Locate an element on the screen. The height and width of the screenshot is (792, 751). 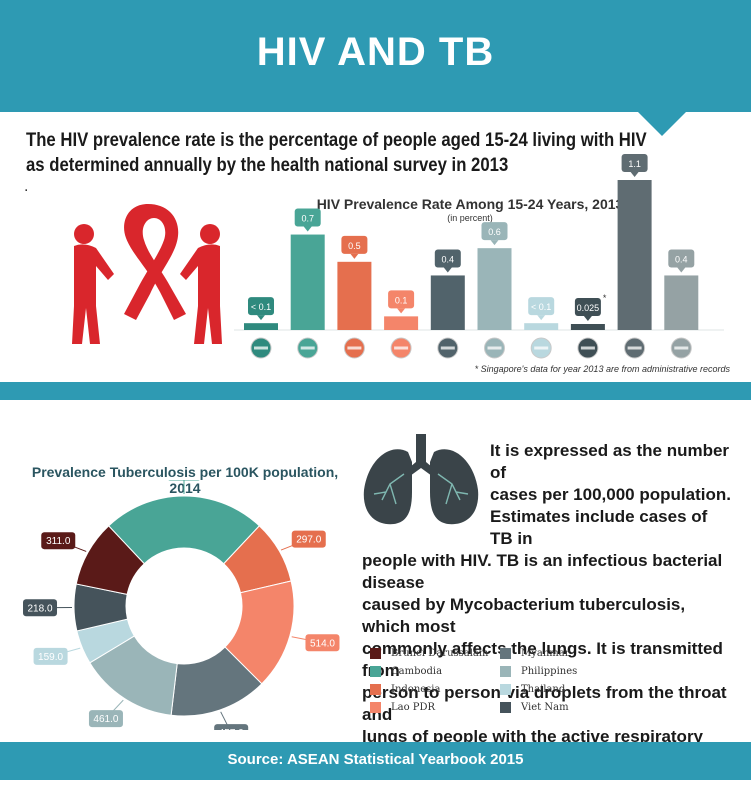
section-divider is located at coordinates (375, 391).